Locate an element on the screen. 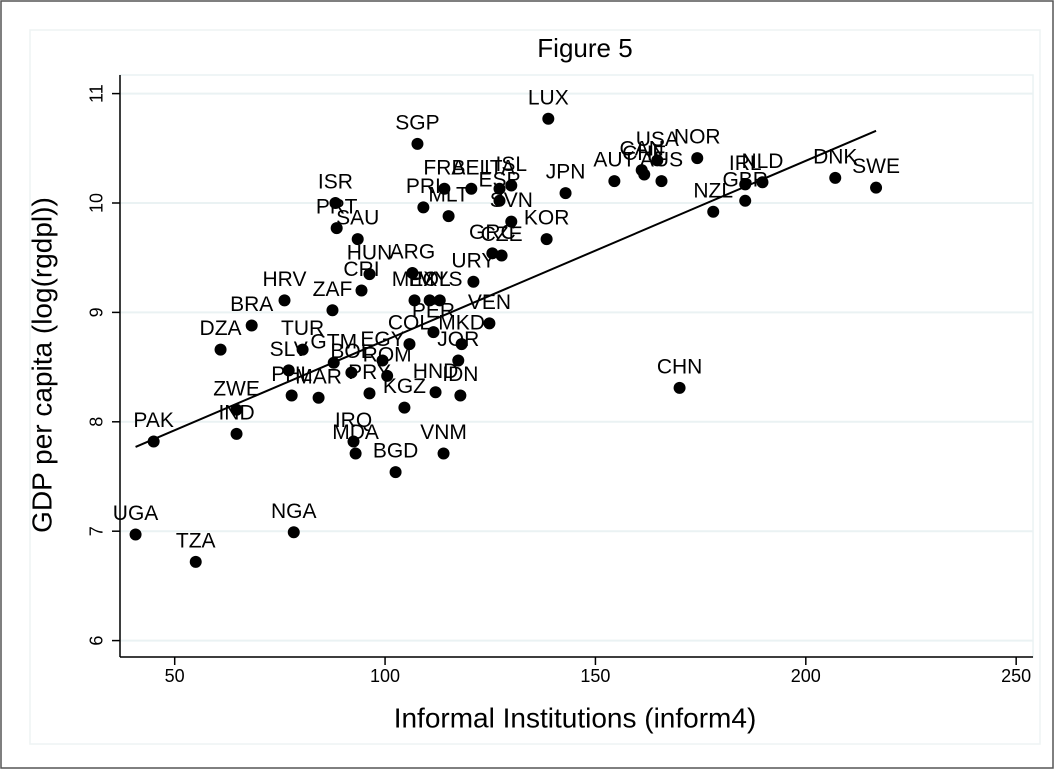  point-label: DZA is located at coordinates (221, 328).